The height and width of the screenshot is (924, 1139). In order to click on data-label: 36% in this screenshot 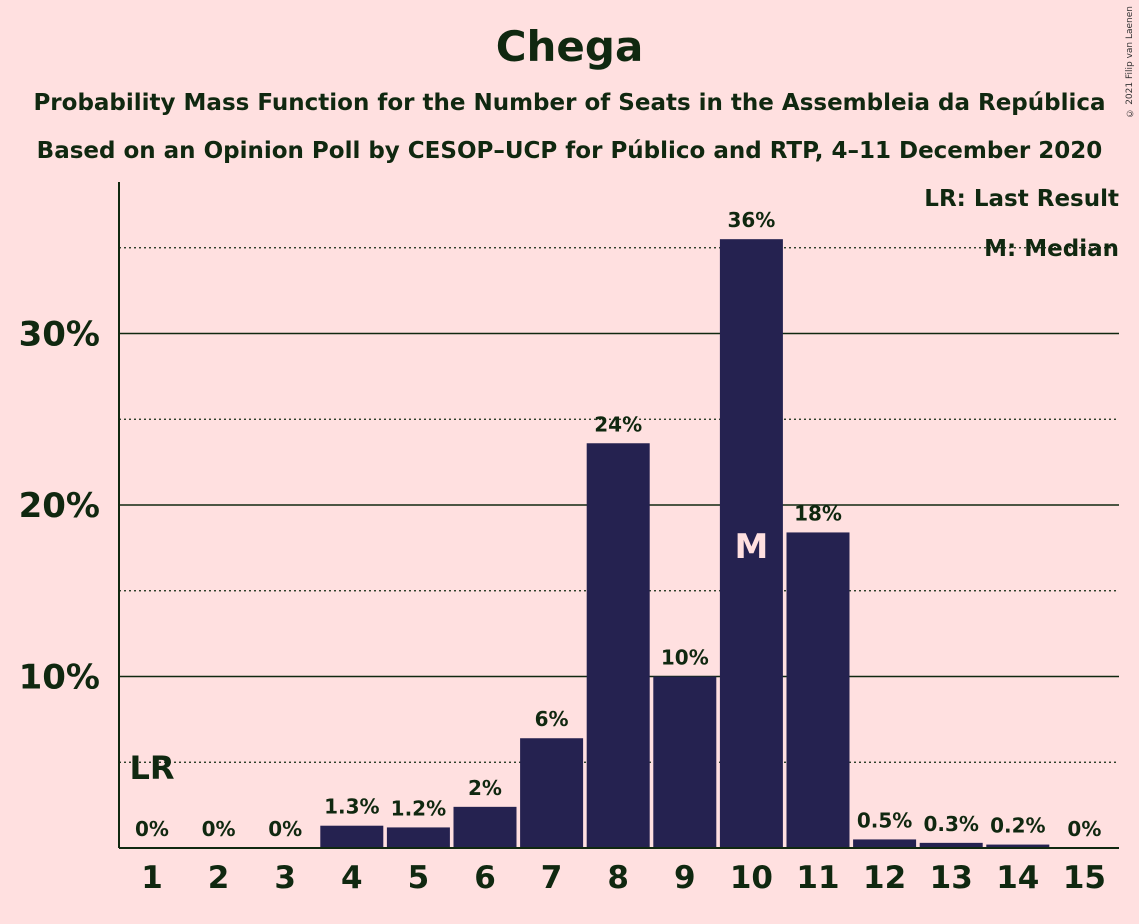, I will do `click(751, 220)`.